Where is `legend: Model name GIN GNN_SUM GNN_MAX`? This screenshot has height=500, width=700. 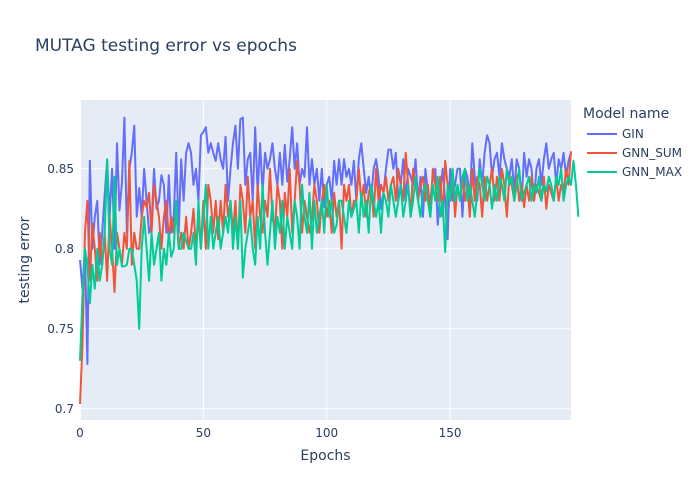
legend: Model name GIN GNN_SUM GNN_MAX is located at coordinates (632, 142).